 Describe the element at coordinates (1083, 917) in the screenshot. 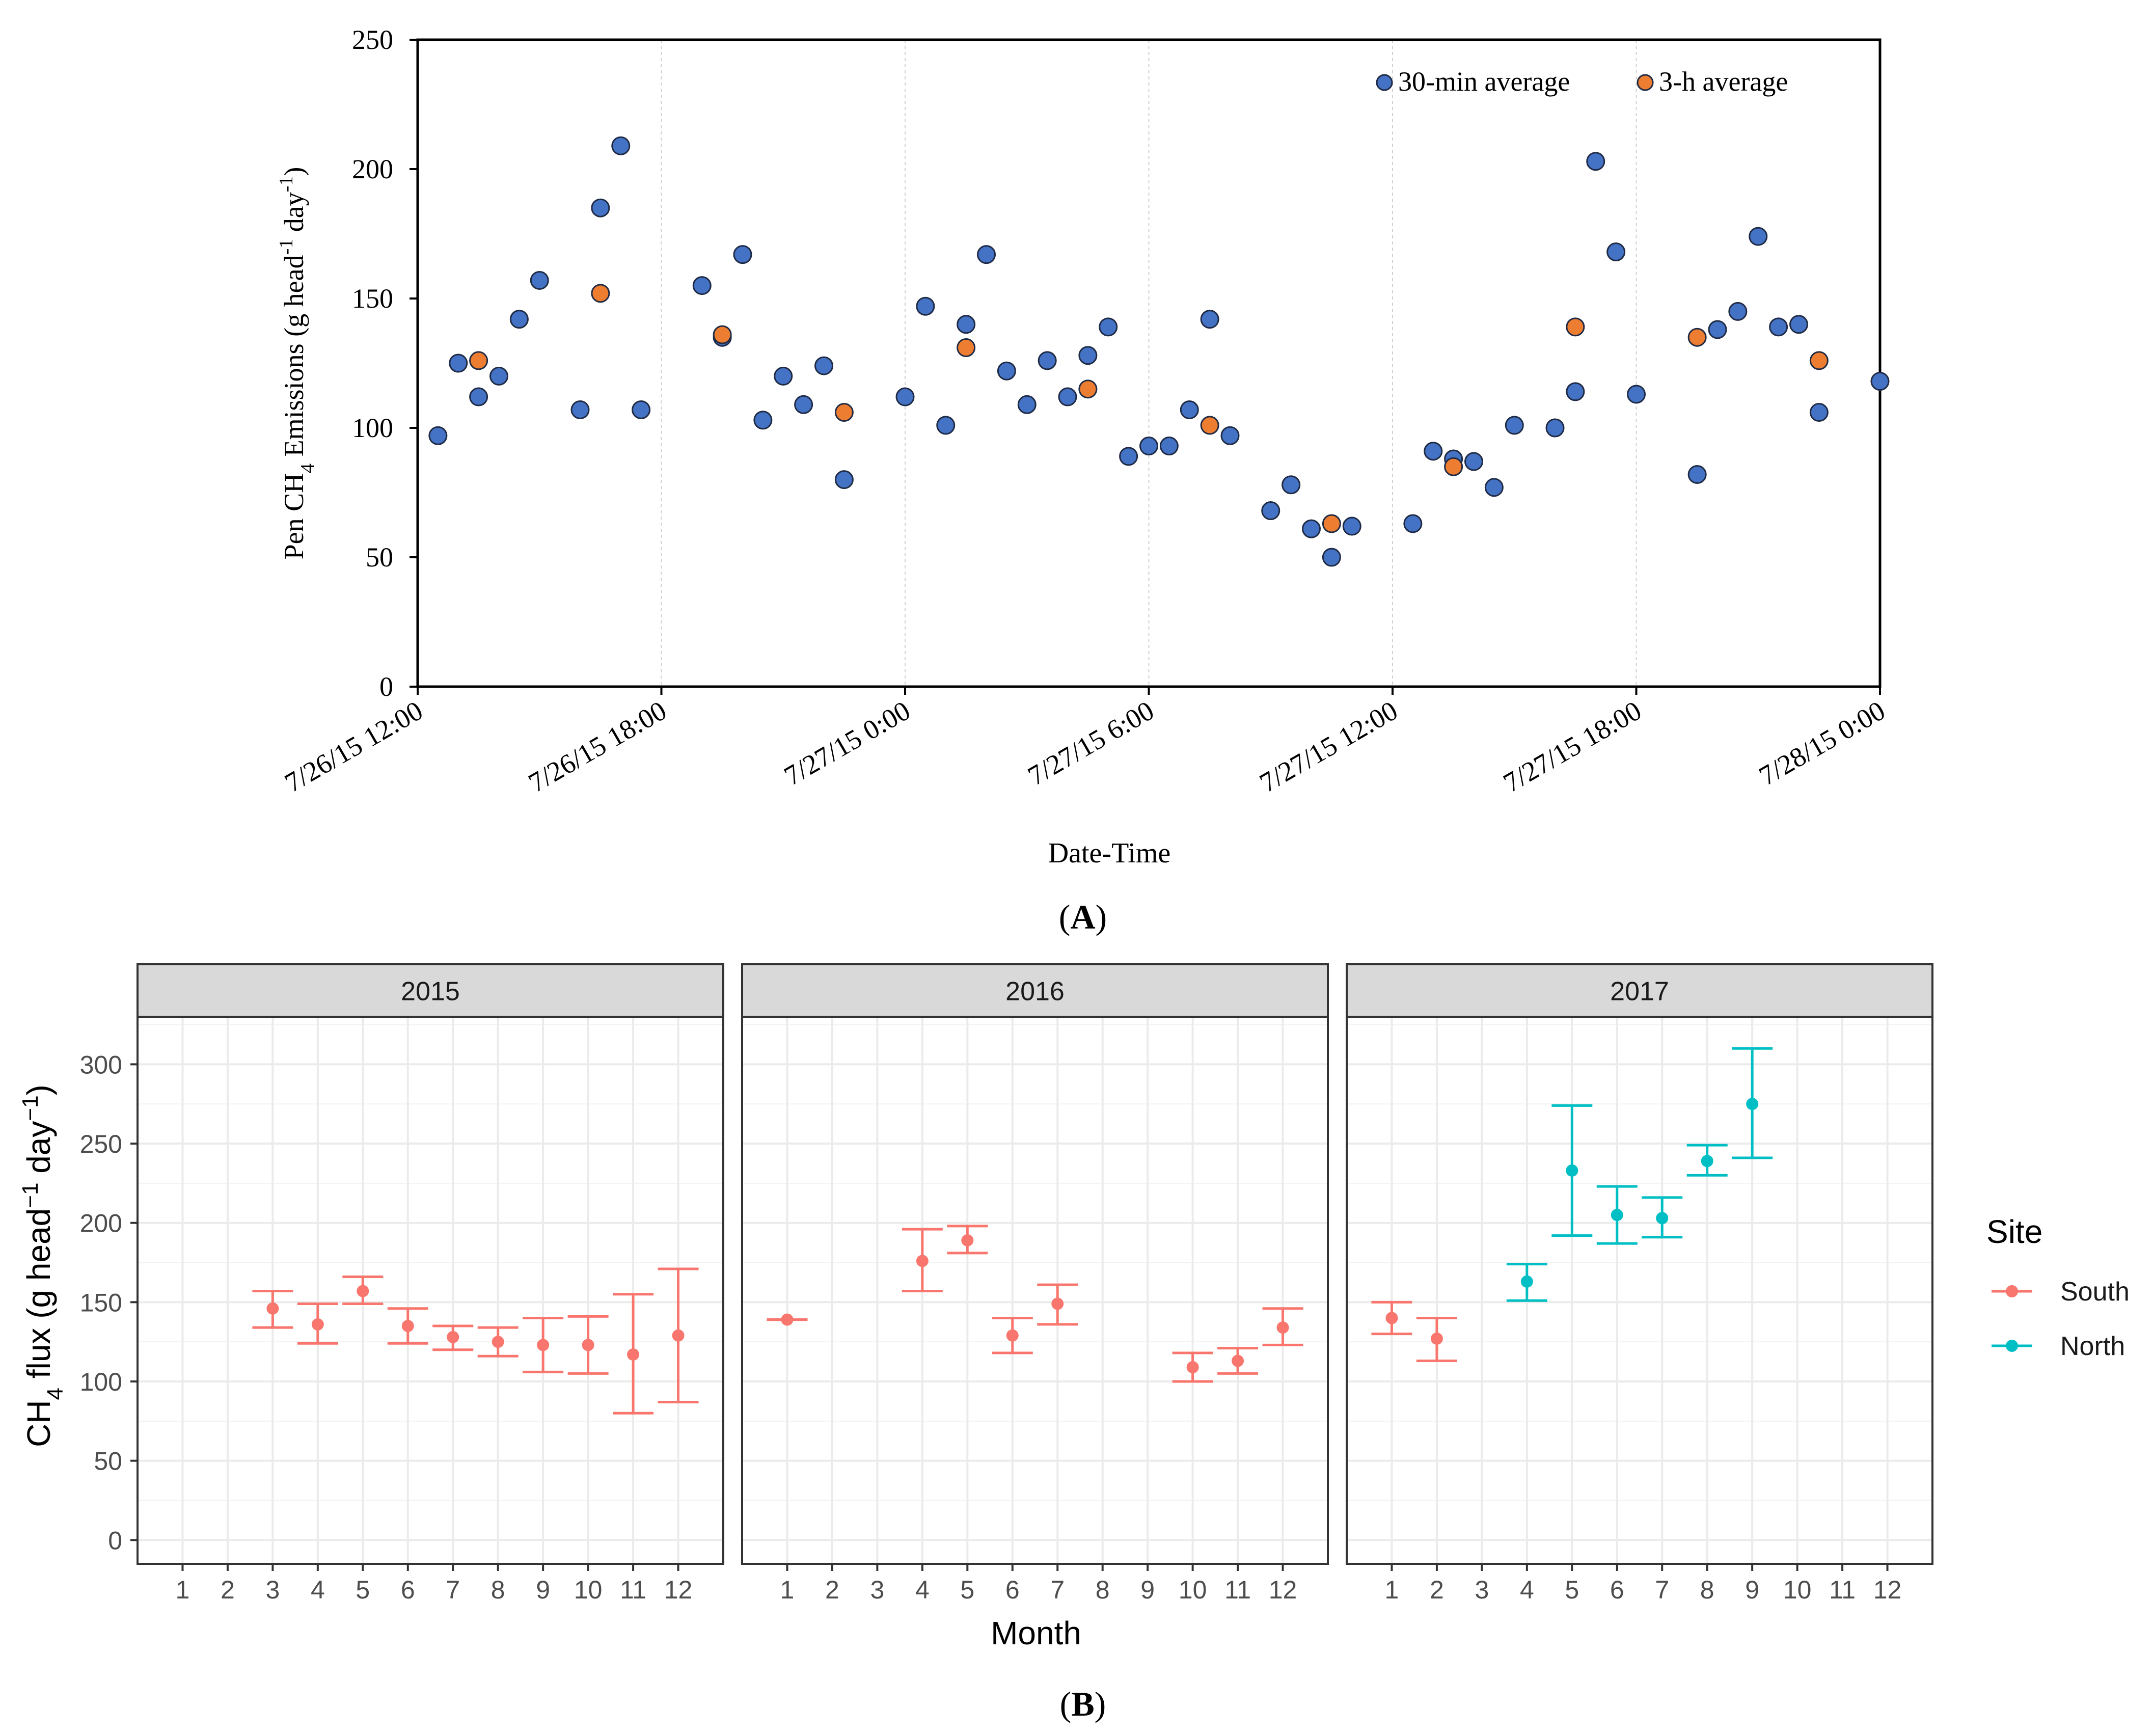

I see `panel-a-label: (A)` at that location.